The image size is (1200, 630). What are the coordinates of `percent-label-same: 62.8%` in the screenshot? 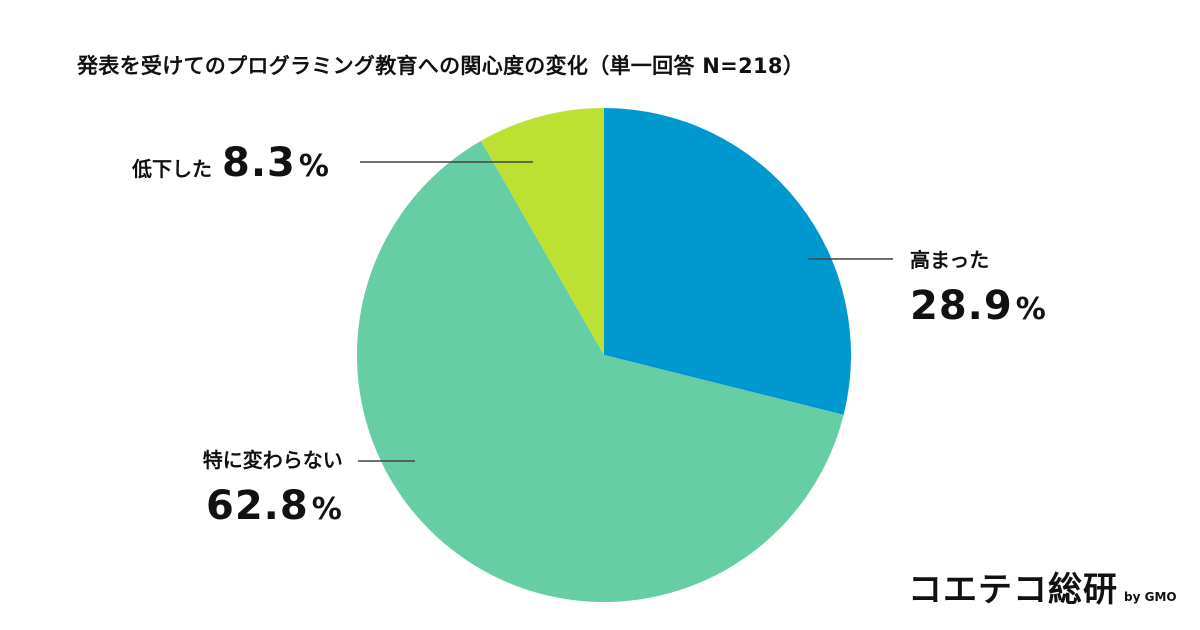 It's located at (274, 506).